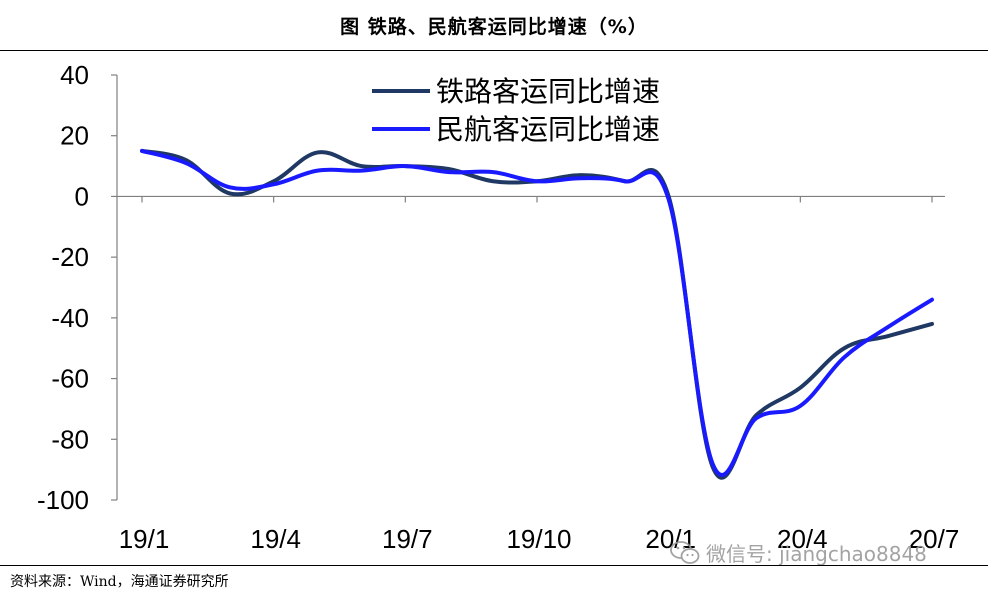 Image resolution: width=988 pixels, height=598 pixels. I want to click on legend-label-rail: 铁路客运同比增速, so click(548, 91).